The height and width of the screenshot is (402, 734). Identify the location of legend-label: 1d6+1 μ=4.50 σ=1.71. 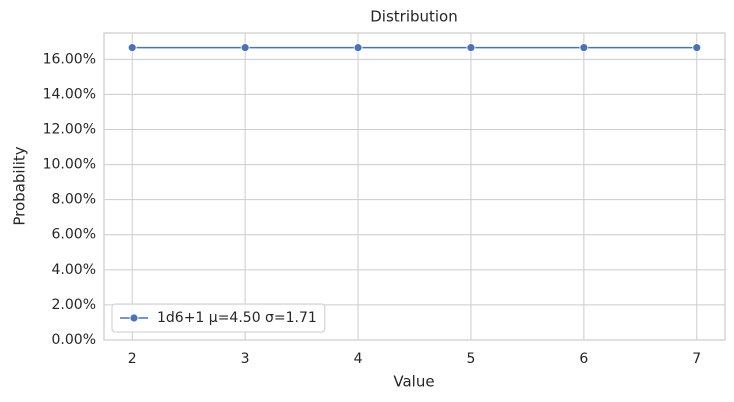
(237, 318).